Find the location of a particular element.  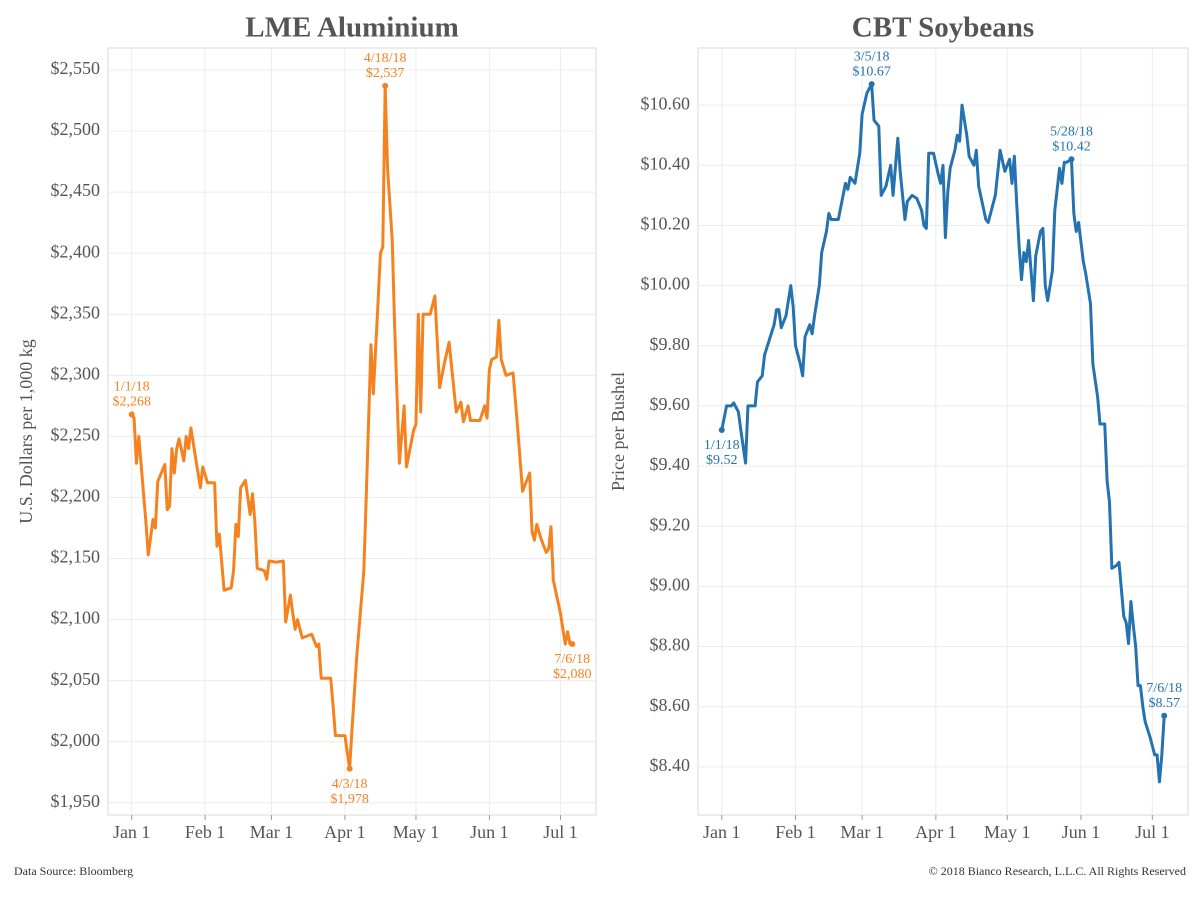

y-tick-label: $1,950 is located at coordinates (76, 801).